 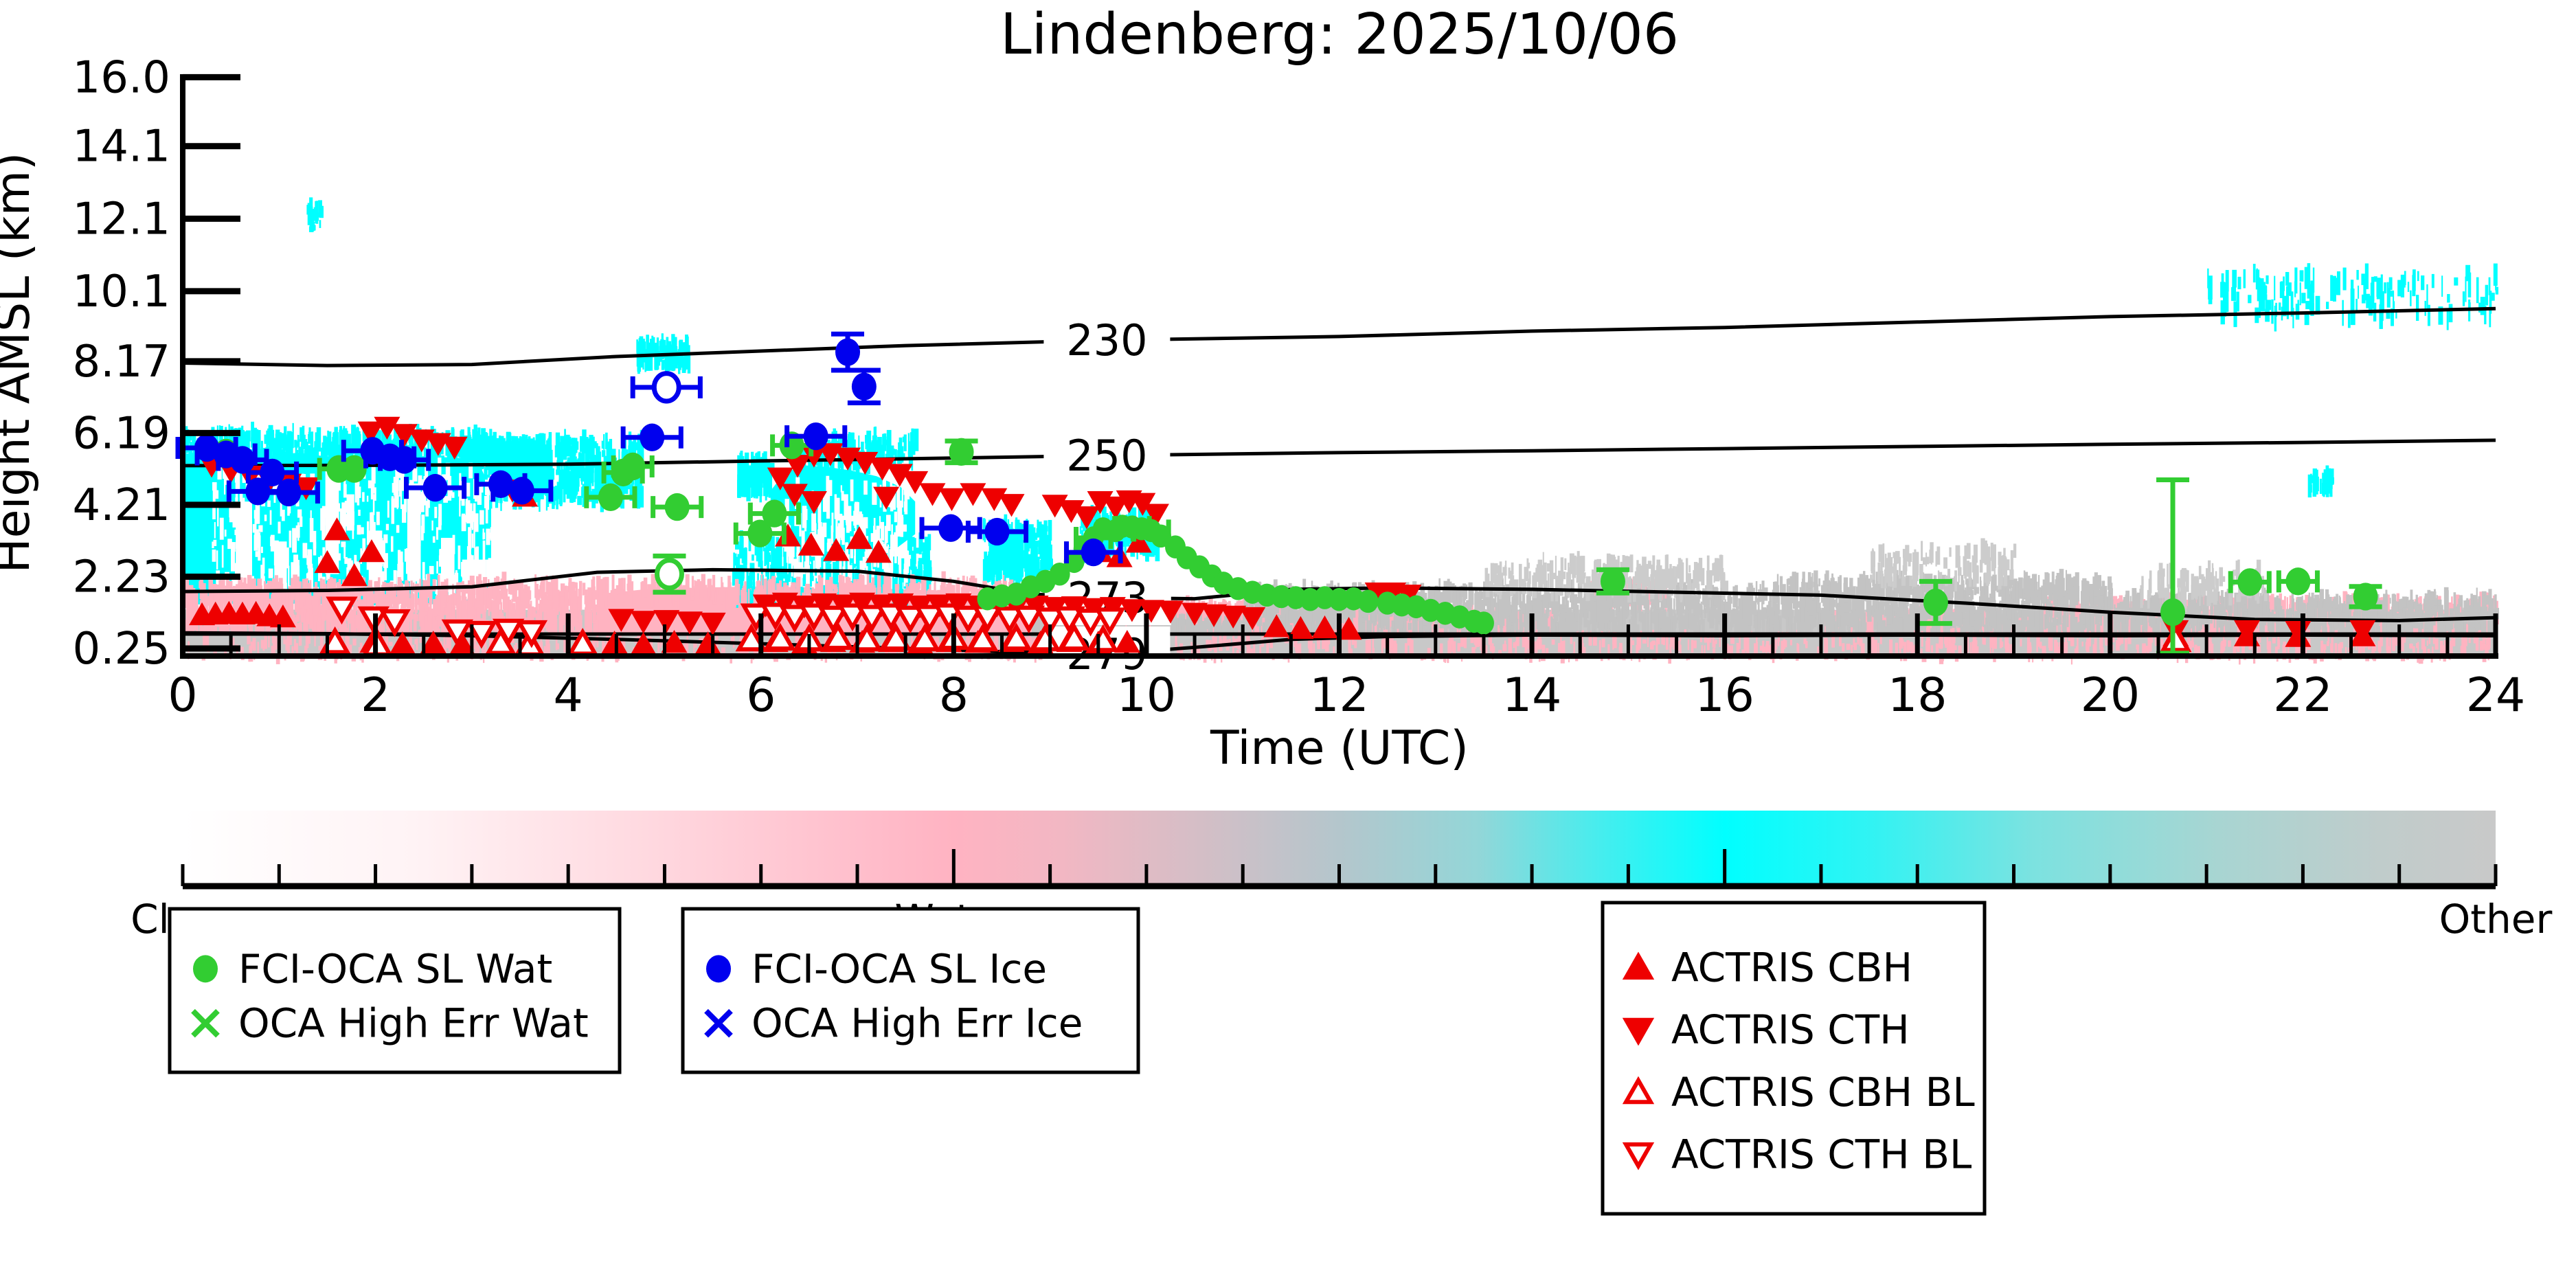 I want to click on speckle-band, so click(x=315, y=215).